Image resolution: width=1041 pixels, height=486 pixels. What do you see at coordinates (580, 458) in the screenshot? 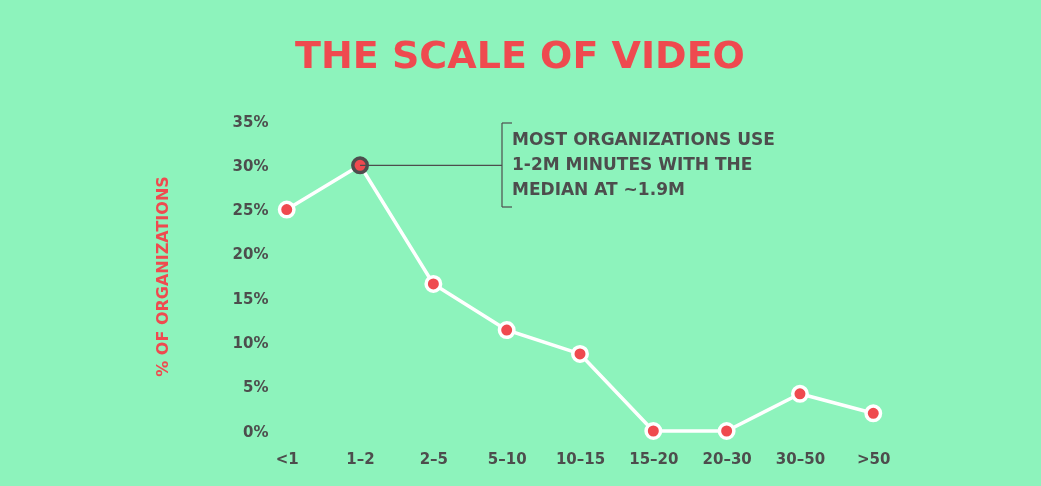
I see `x-tick-label: 10–15` at bounding box center [580, 458].